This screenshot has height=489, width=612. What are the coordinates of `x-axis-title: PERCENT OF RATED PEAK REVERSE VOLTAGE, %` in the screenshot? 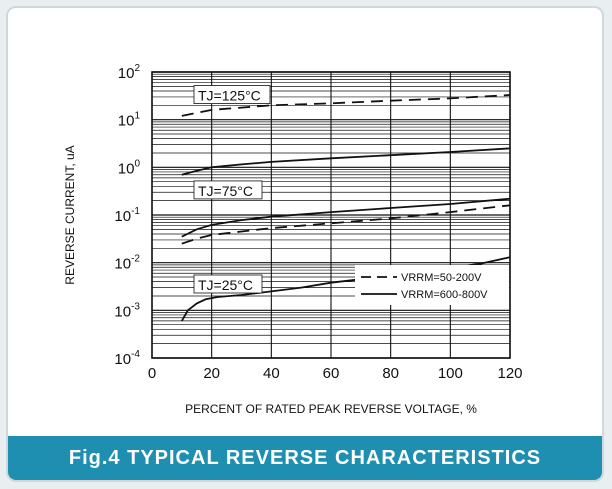 It's located at (331, 409).